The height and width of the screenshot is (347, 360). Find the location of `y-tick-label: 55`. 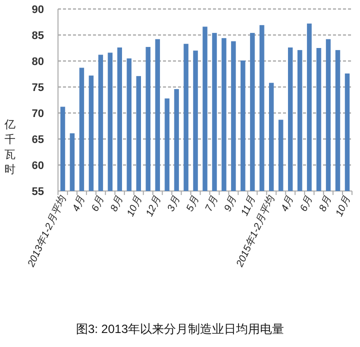

y-tick-label: 55 is located at coordinates (38, 192).